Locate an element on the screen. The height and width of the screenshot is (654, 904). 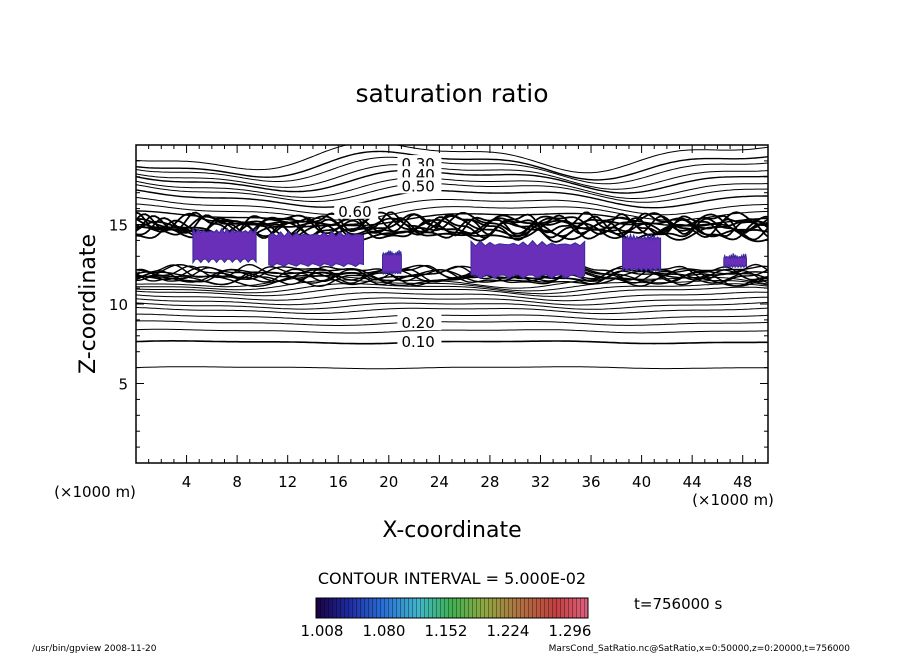
contour-label: 0.50 is located at coordinates (417, 186).